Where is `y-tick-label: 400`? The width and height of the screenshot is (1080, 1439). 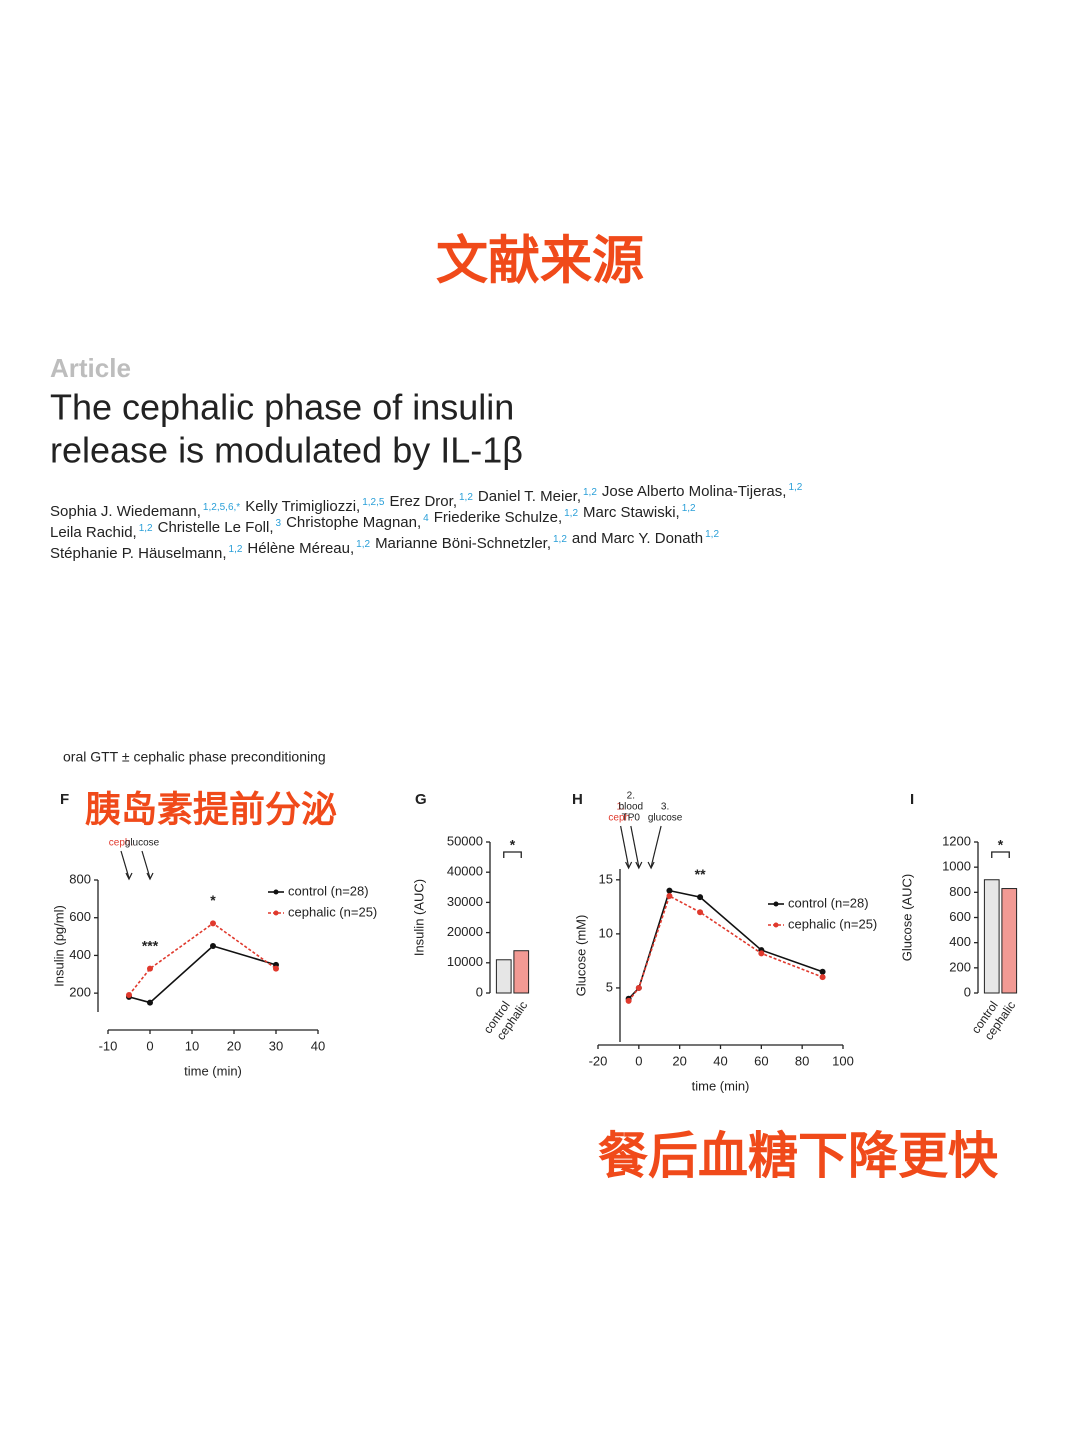 y-tick-label: 400 is located at coordinates (80, 954).